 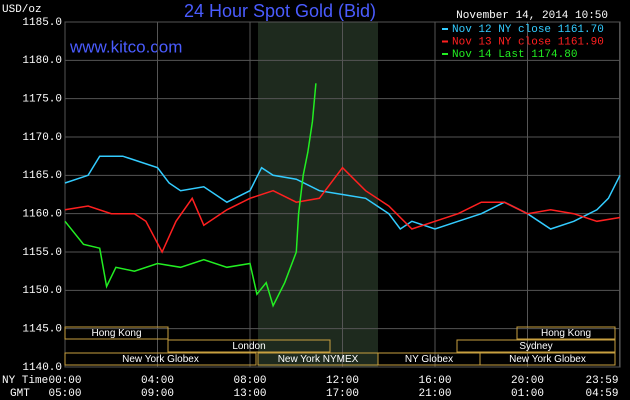 I want to click on y-tick-label: 1160.0, so click(x=42, y=215).